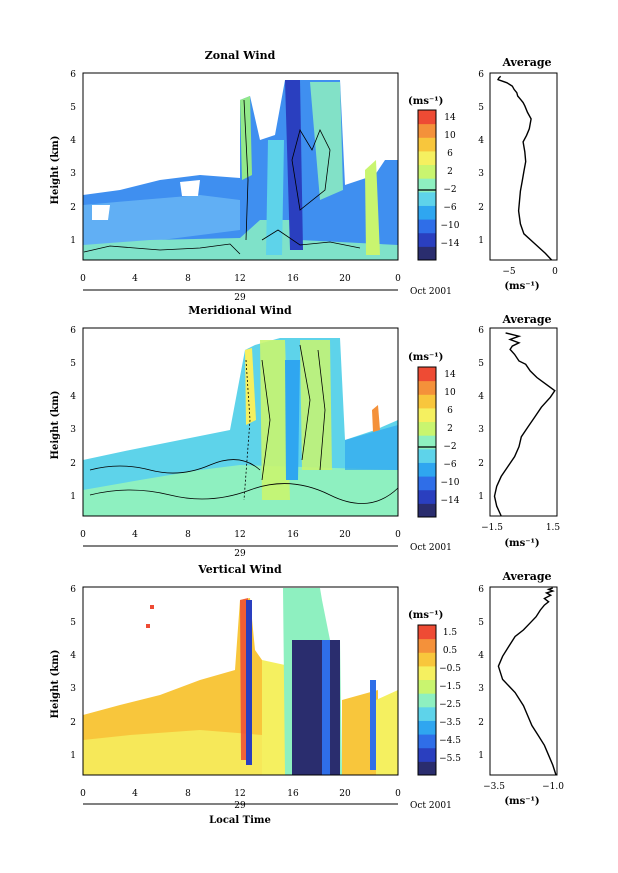 This screenshot has width=618, height=873. Describe the element at coordinates (450, 411) in the screenshot. I see `colorbar-tick-label: 6` at that location.